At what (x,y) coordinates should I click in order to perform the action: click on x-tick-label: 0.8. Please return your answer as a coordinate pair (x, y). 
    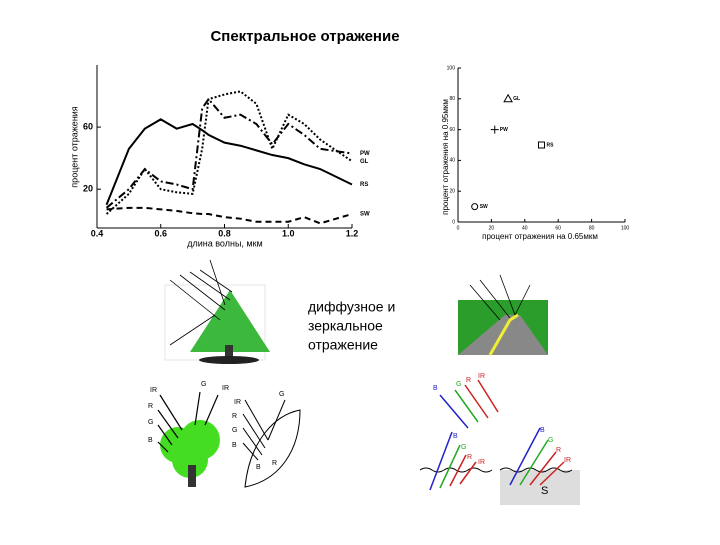
    Looking at the image, I should click on (224, 233).